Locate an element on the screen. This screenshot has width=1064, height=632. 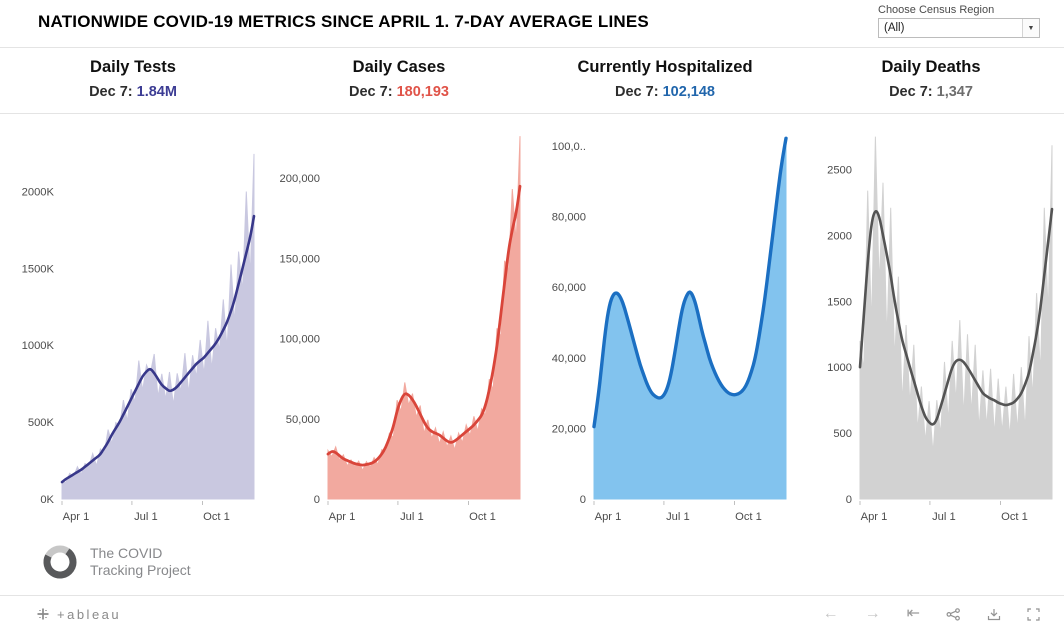
y-axis-label: 150,000 is located at coordinates (300, 259).